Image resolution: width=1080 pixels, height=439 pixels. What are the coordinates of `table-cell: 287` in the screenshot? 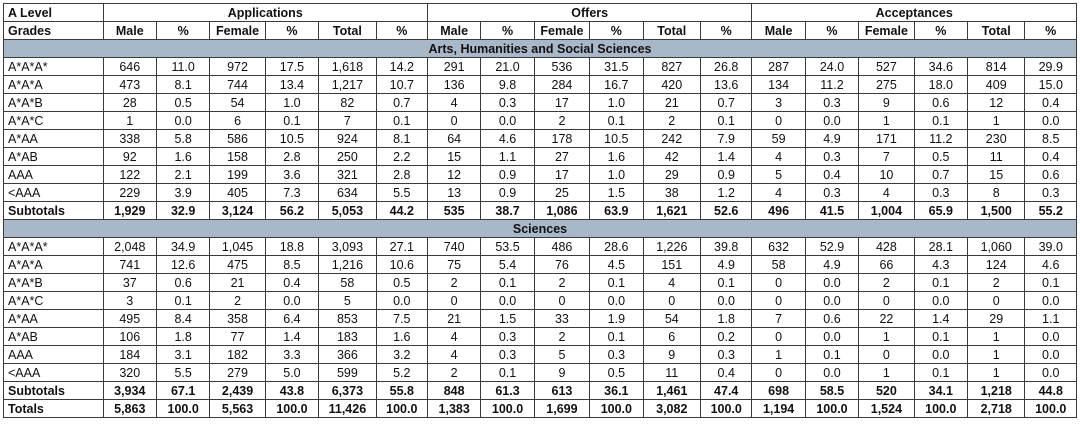 It's located at (778, 66).